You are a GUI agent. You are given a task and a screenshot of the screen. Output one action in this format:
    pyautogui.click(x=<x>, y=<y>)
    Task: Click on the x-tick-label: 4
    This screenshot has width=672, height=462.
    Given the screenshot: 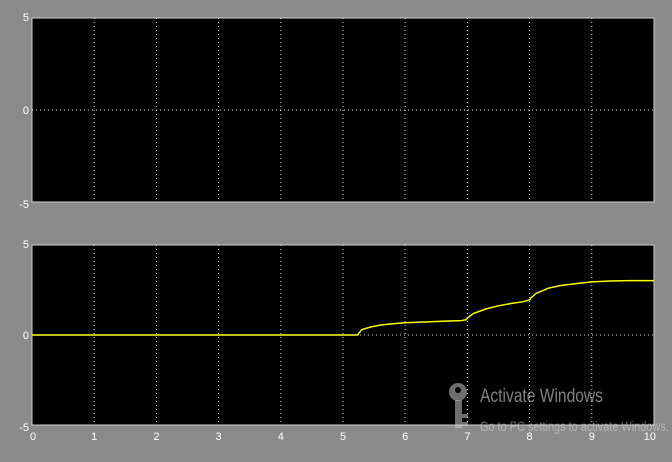 What is the action you would take?
    pyautogui.click(x=281, y=437)
    